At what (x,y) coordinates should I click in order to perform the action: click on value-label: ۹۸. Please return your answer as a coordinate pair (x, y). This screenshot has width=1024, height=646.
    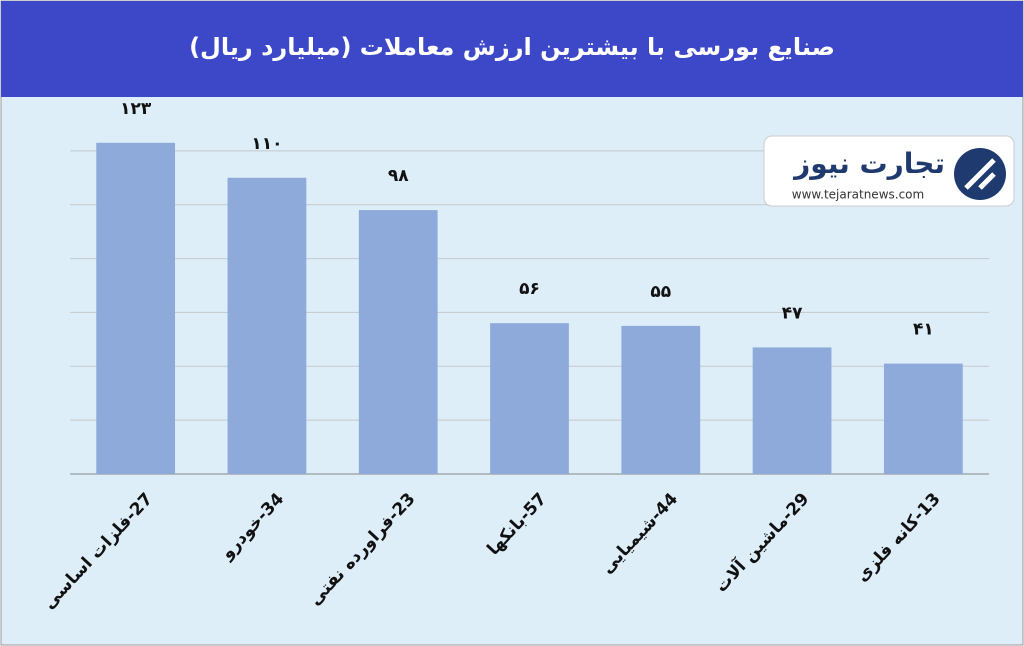
    Looking at the image, I should click on (398, 176).